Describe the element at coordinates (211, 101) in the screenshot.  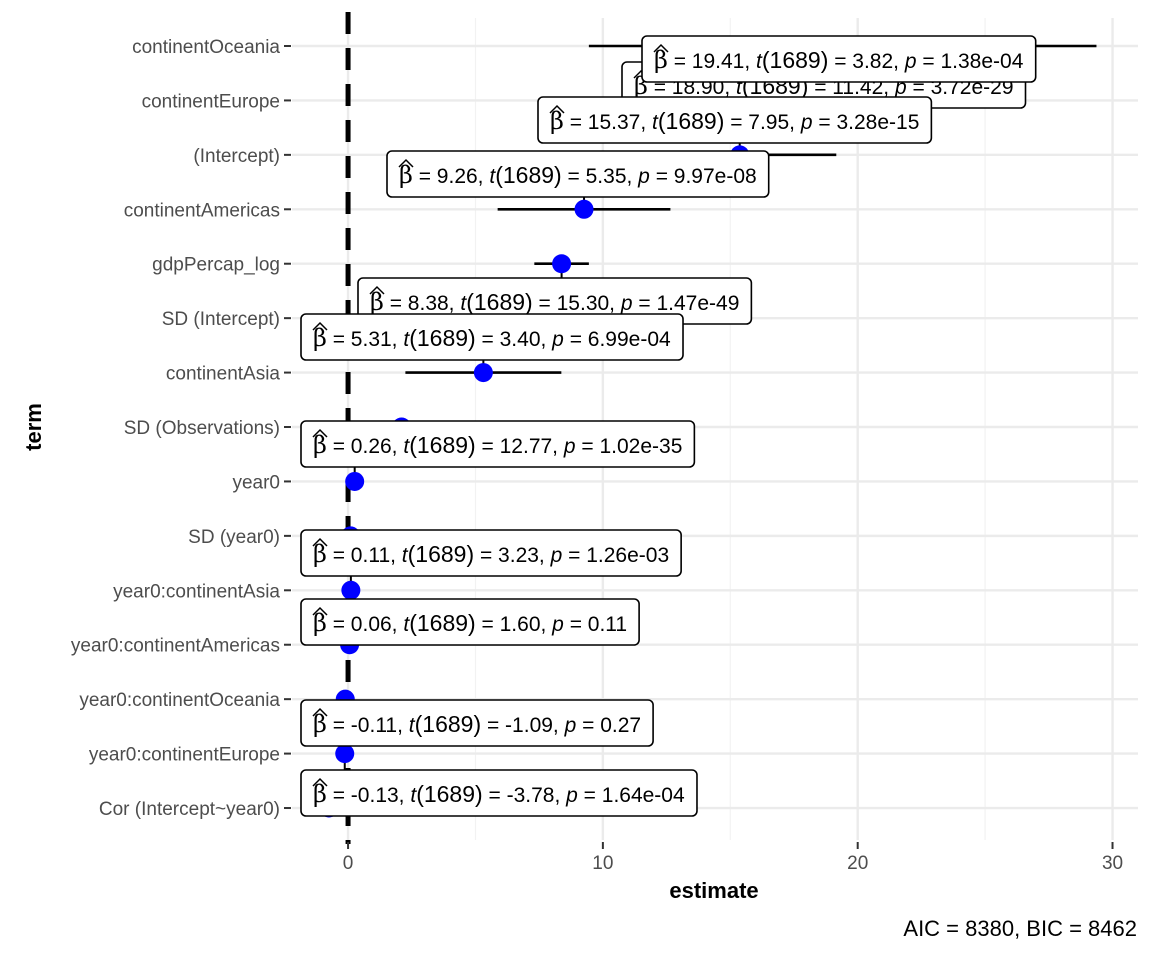
I see `y-tick-label: continentEurope` at that location.